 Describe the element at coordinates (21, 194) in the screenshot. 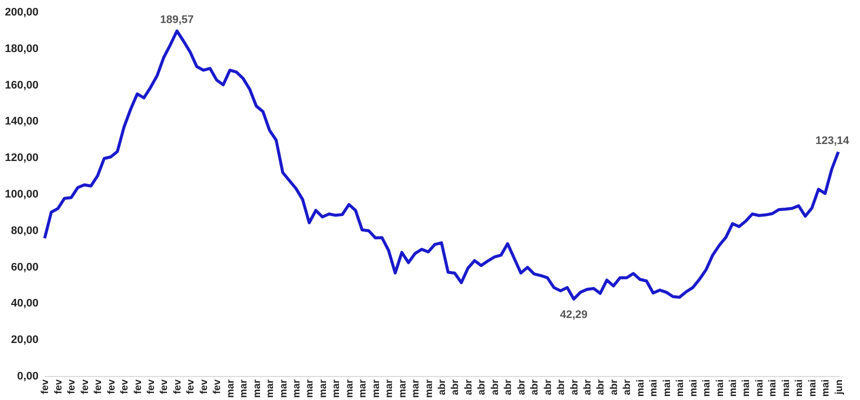

I see `y-tick-label: 100,00` at that location.